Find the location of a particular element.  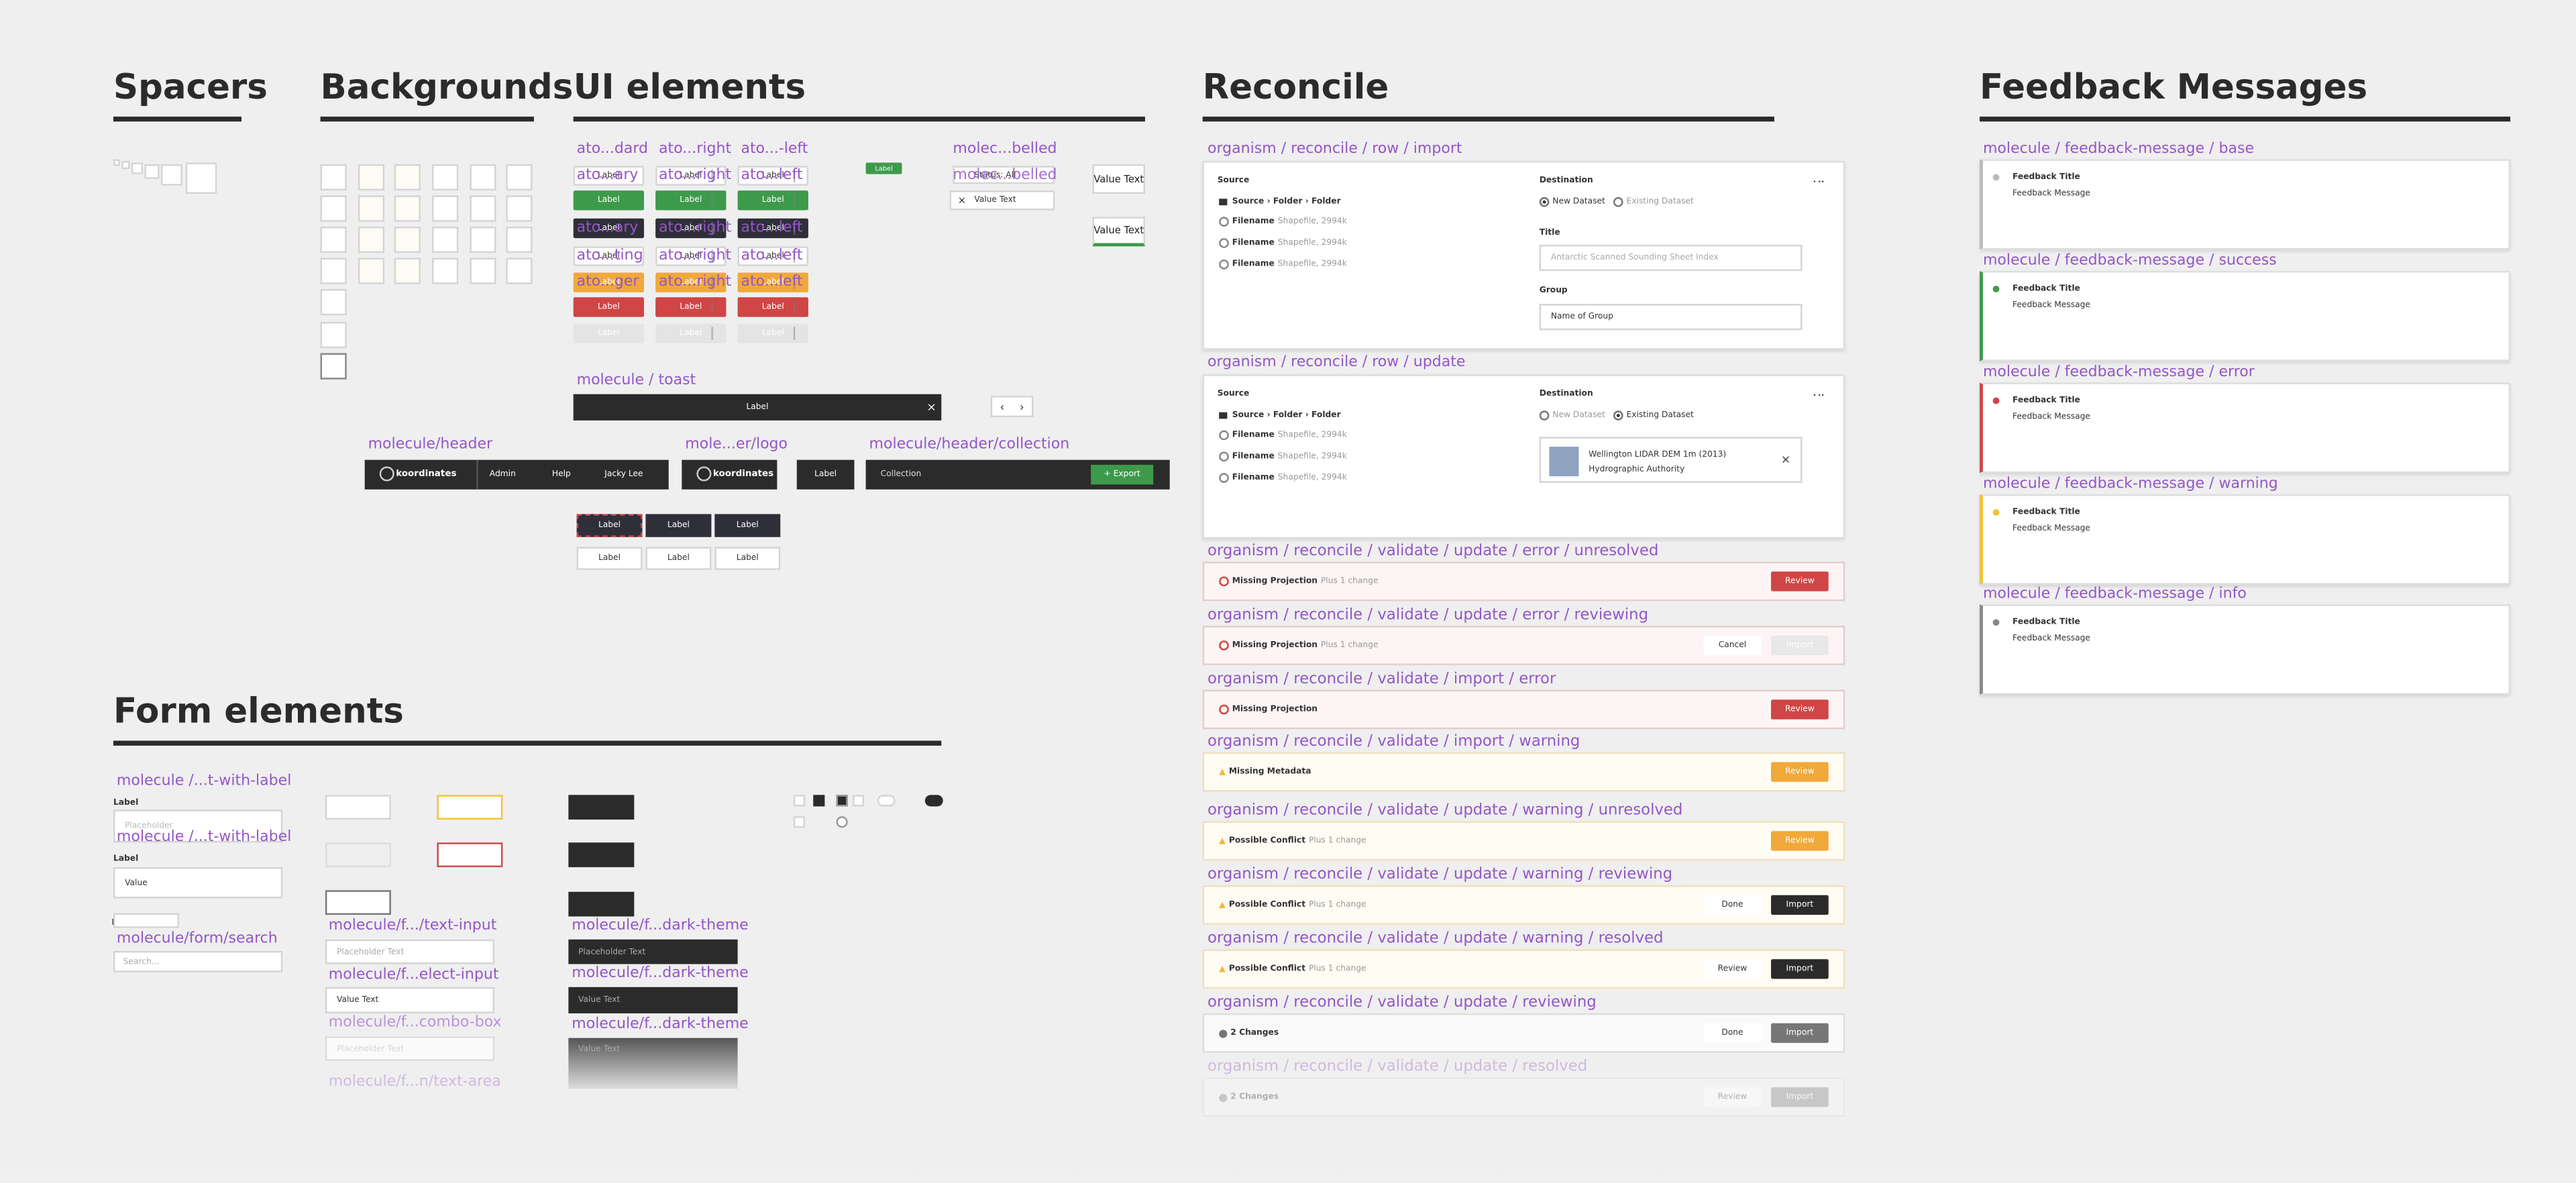

toast-close: × is located at coordinates (931, 407).